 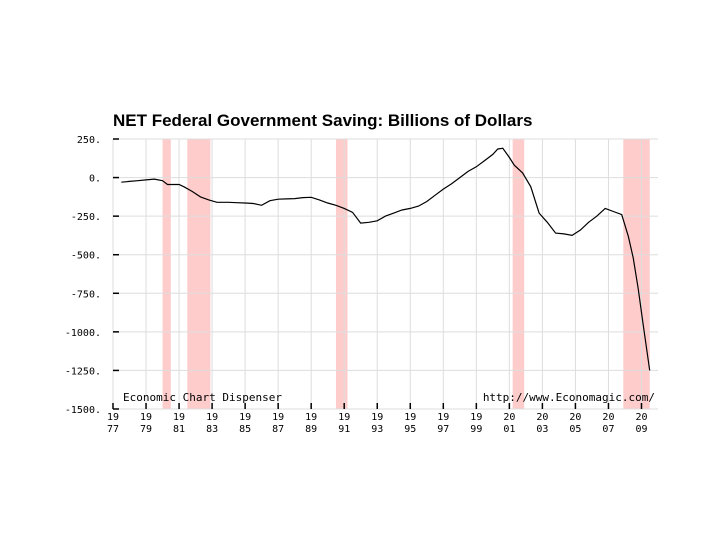 I want to click on x-tick-label-bottom-10: 97, so click(x=443, y=429).